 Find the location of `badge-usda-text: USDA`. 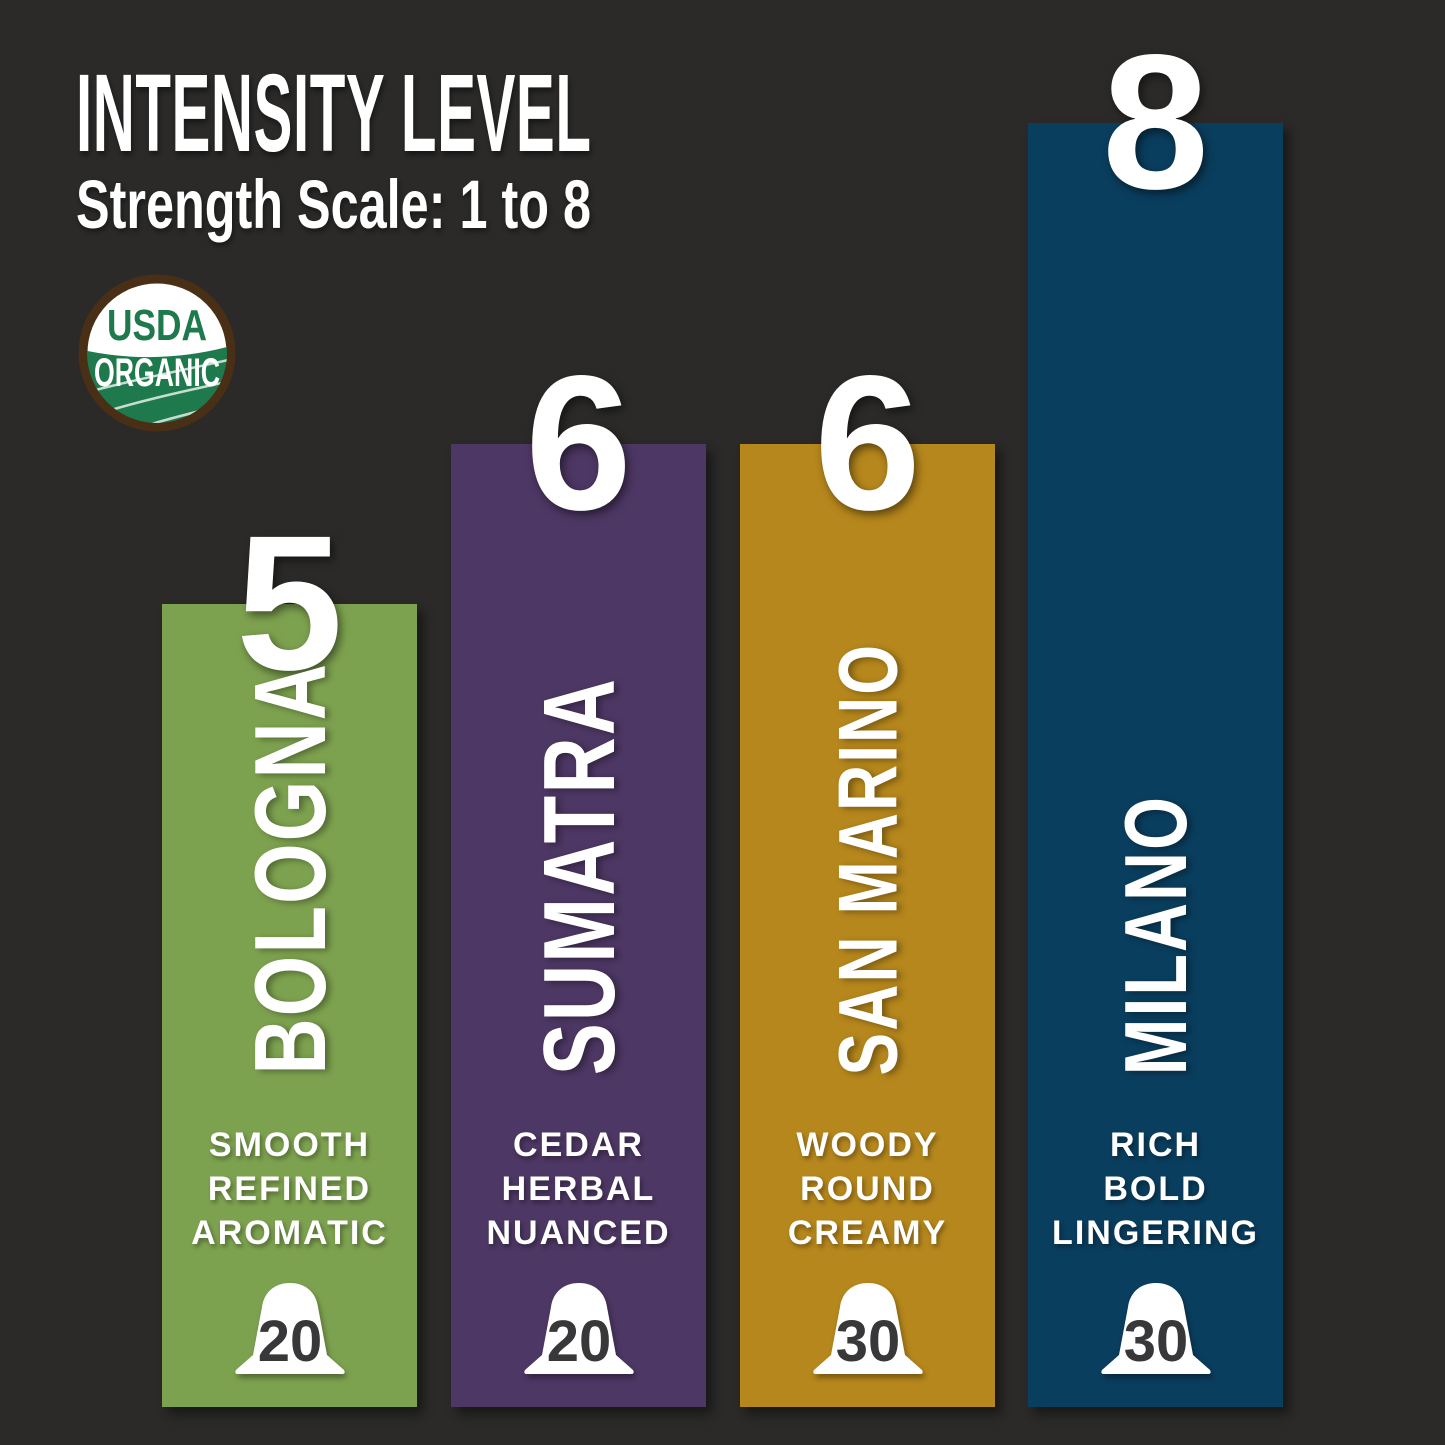

badge-usda-text: USDA is located at coordinates (157, 325).